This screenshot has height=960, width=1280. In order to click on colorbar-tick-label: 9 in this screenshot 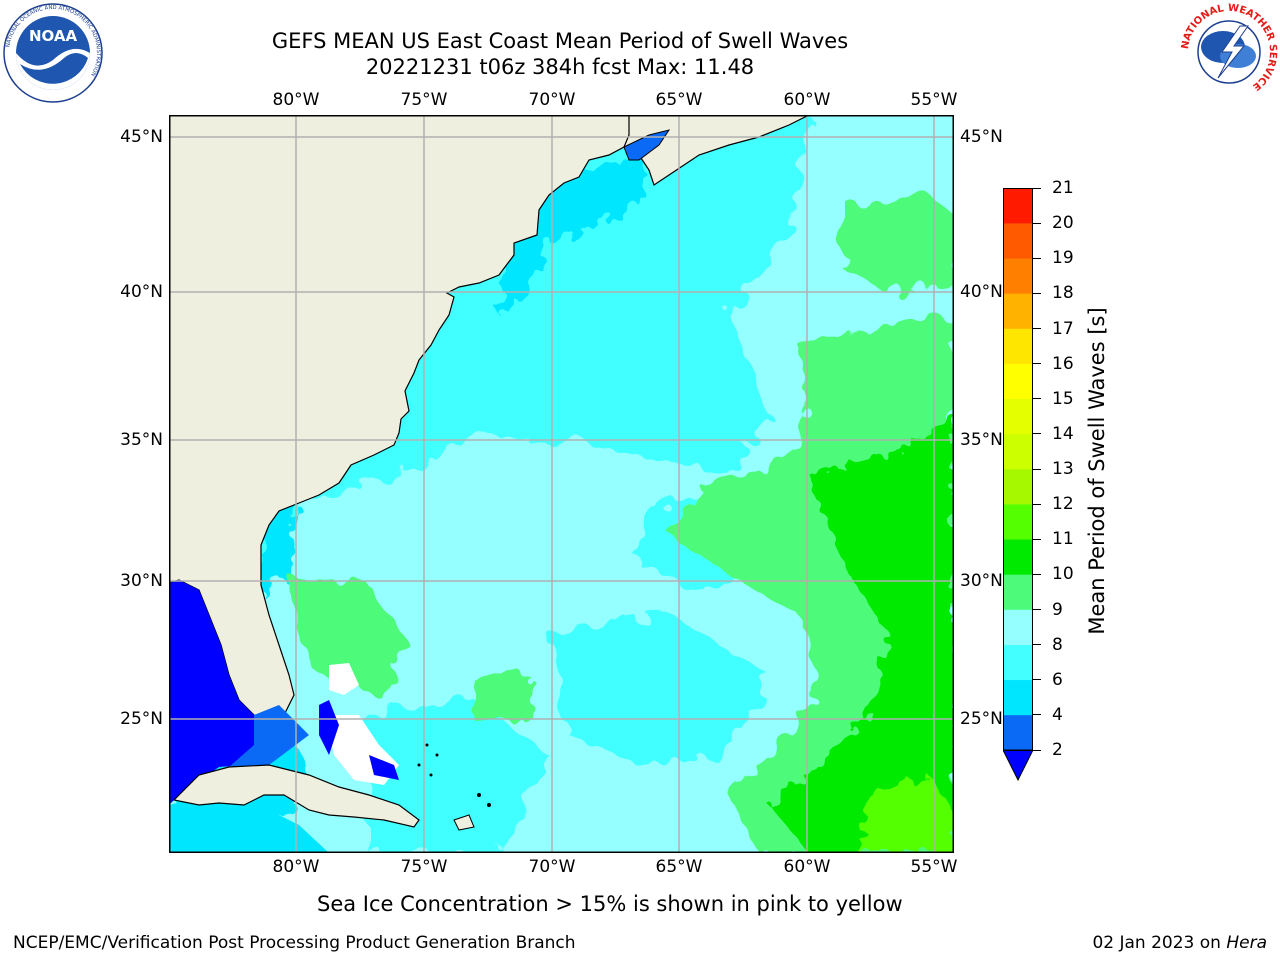, I will do `click(1057, 609)`.